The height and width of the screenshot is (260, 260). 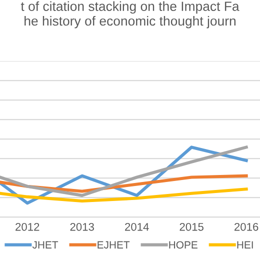 I want to click on x-tick-label: 2014, so click(x=137, y=226).